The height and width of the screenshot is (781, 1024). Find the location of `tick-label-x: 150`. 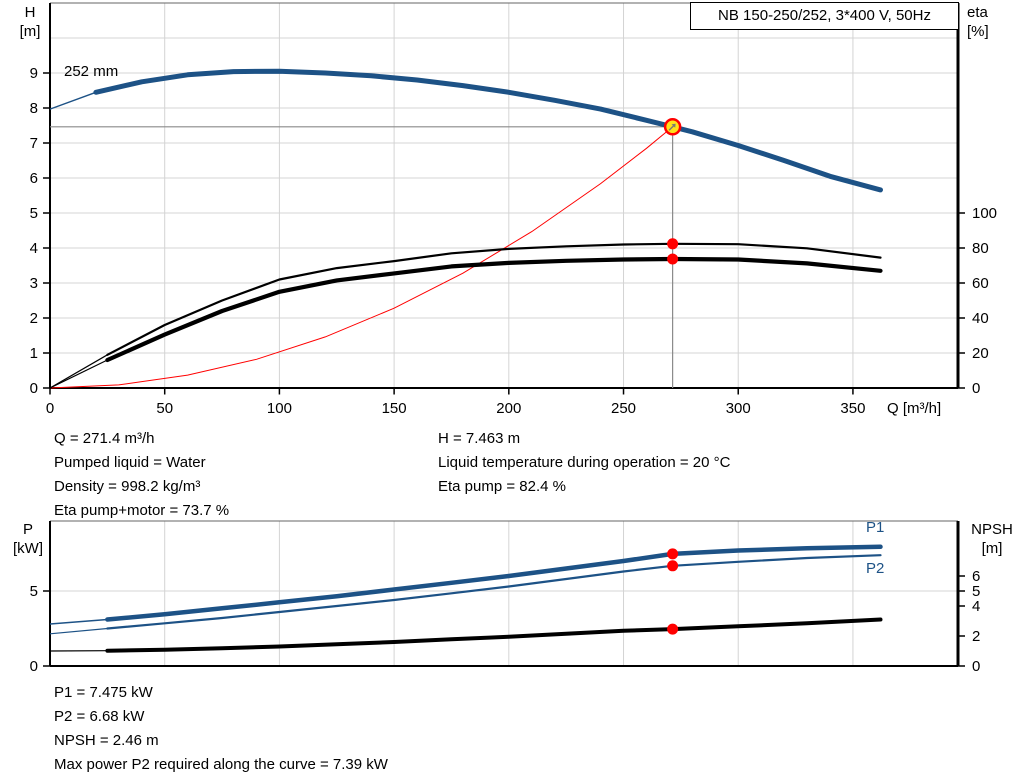

tick-label-x: 150 is located at coordinates (394, 408).